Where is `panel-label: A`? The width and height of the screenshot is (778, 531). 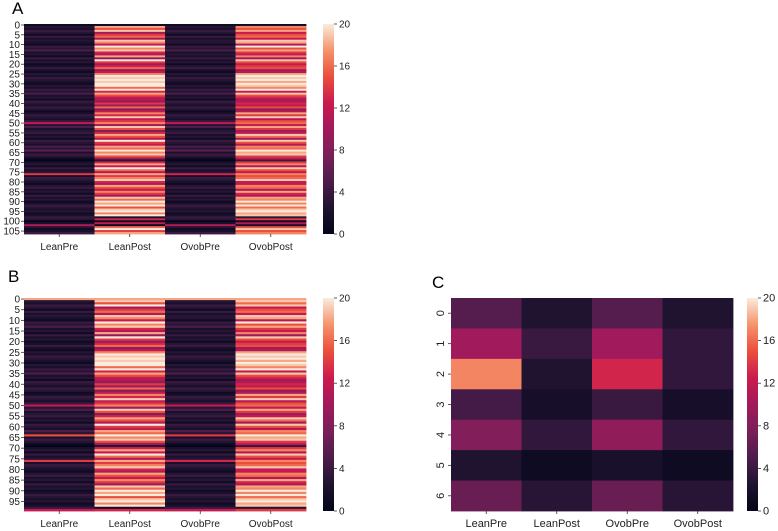
panel-label: A is located at coordinates (18, 9).